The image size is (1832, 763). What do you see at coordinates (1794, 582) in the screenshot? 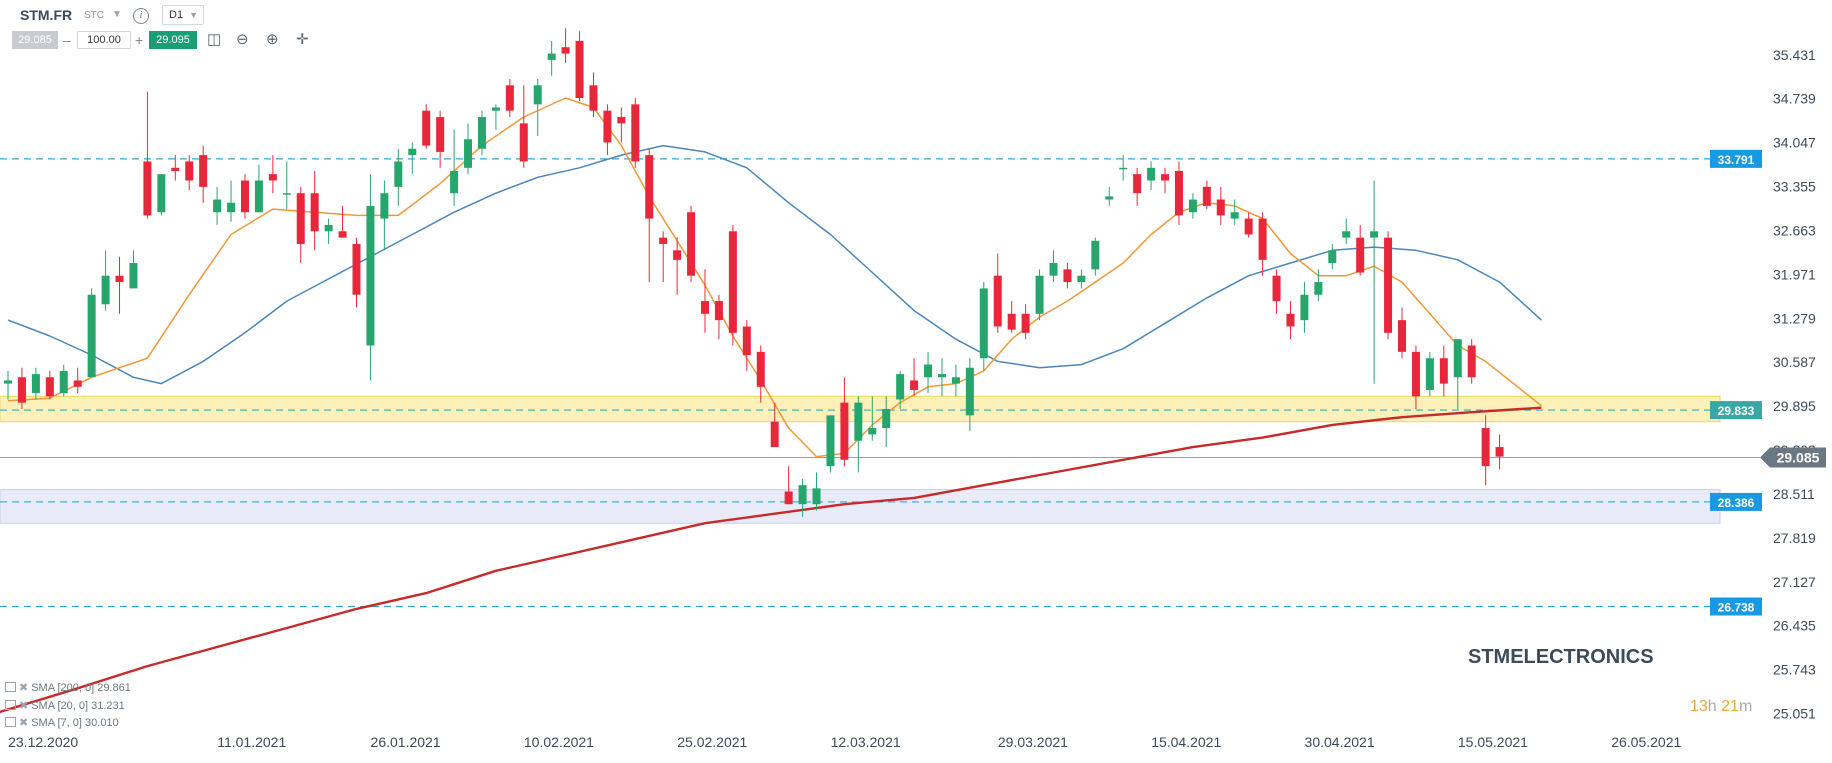
I see `price-tick-label: 27.127` at bounding box center [1794, 582].